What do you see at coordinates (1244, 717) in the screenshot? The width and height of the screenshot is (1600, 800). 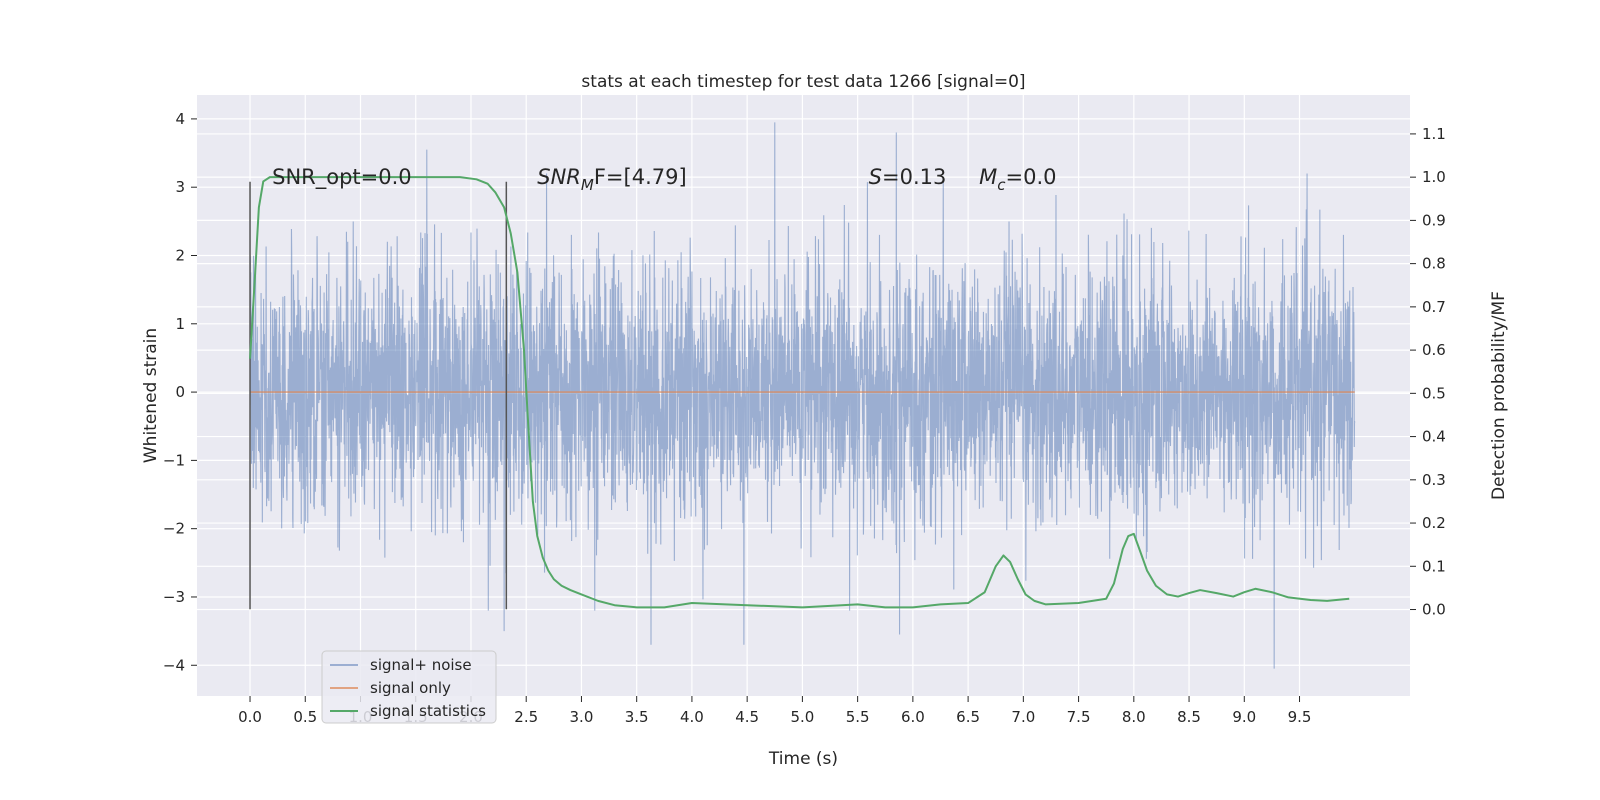 I see `x-tick-label: 9.0` at bounding box center [1244, 717].